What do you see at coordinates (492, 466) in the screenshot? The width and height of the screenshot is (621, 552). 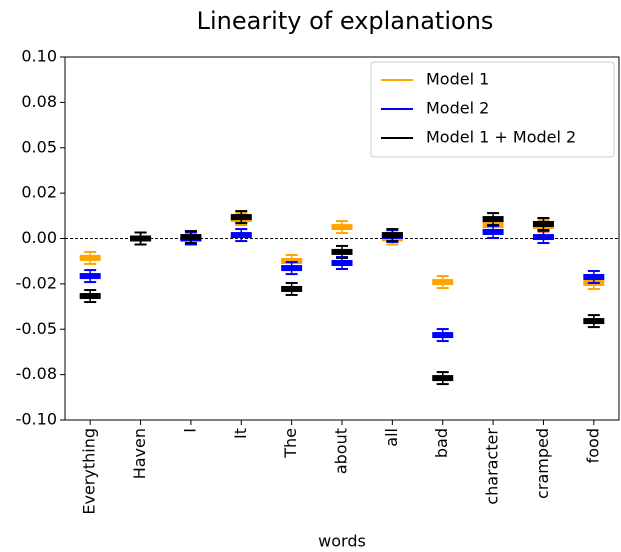 I see `x-tick-label: character` at bounding box center [492, 466].